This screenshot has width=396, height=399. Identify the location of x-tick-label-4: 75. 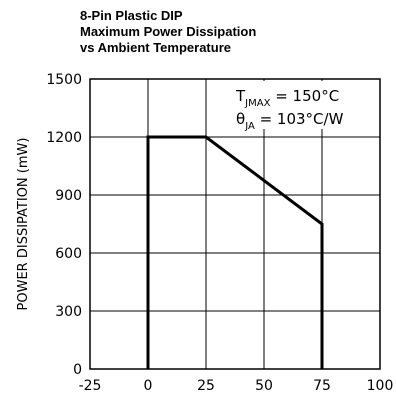
(322, 386).